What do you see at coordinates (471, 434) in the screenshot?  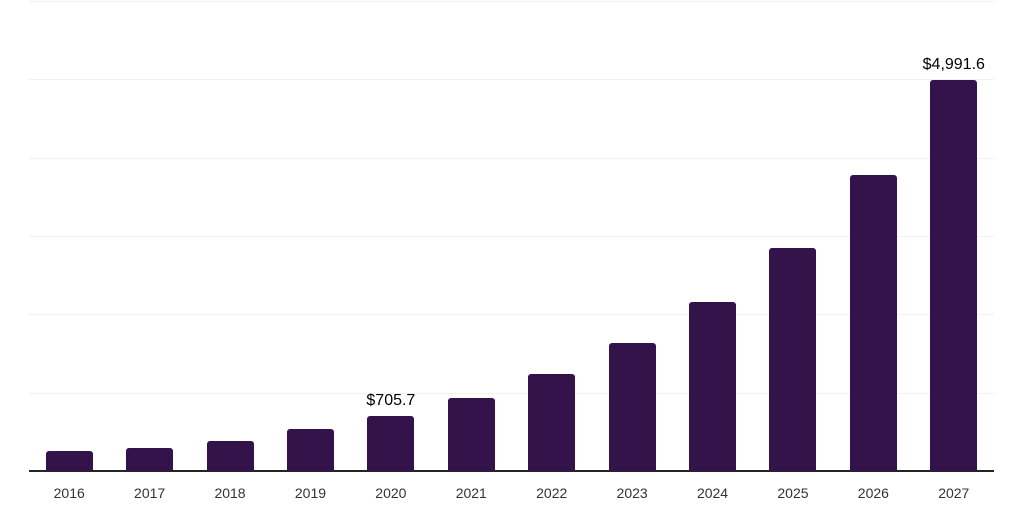 I see `bar-2021` at bounding box center [471, 434].